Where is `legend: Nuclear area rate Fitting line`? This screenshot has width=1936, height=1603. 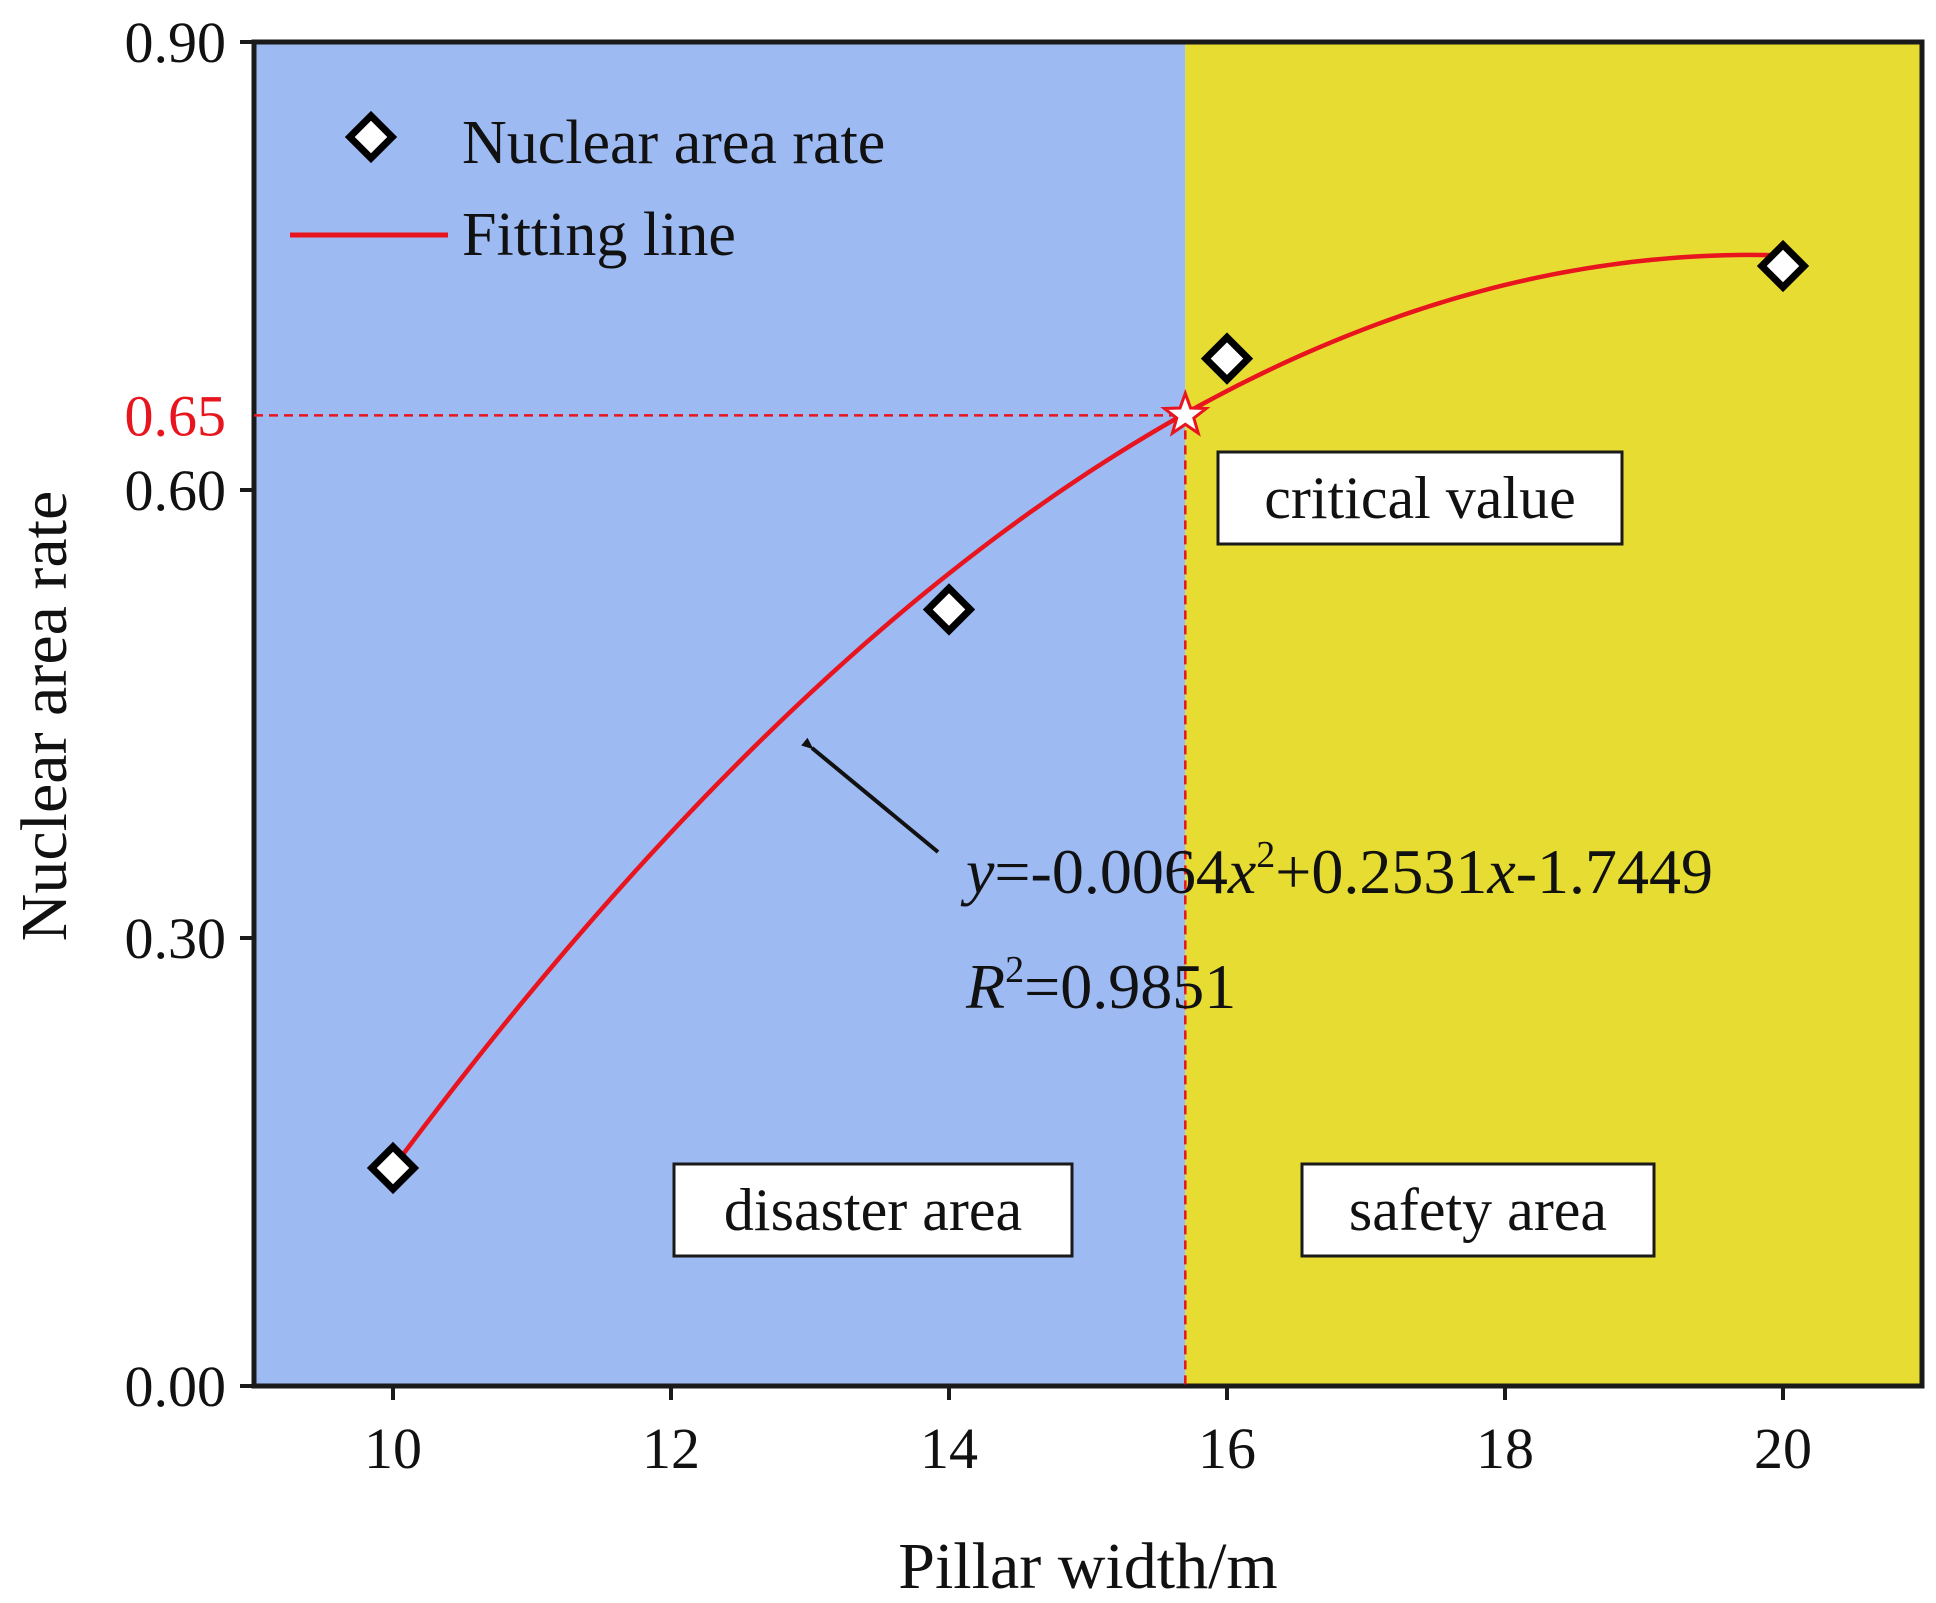
legend: Nuclear area rate Fitting line is located at coordinates (587, 189).